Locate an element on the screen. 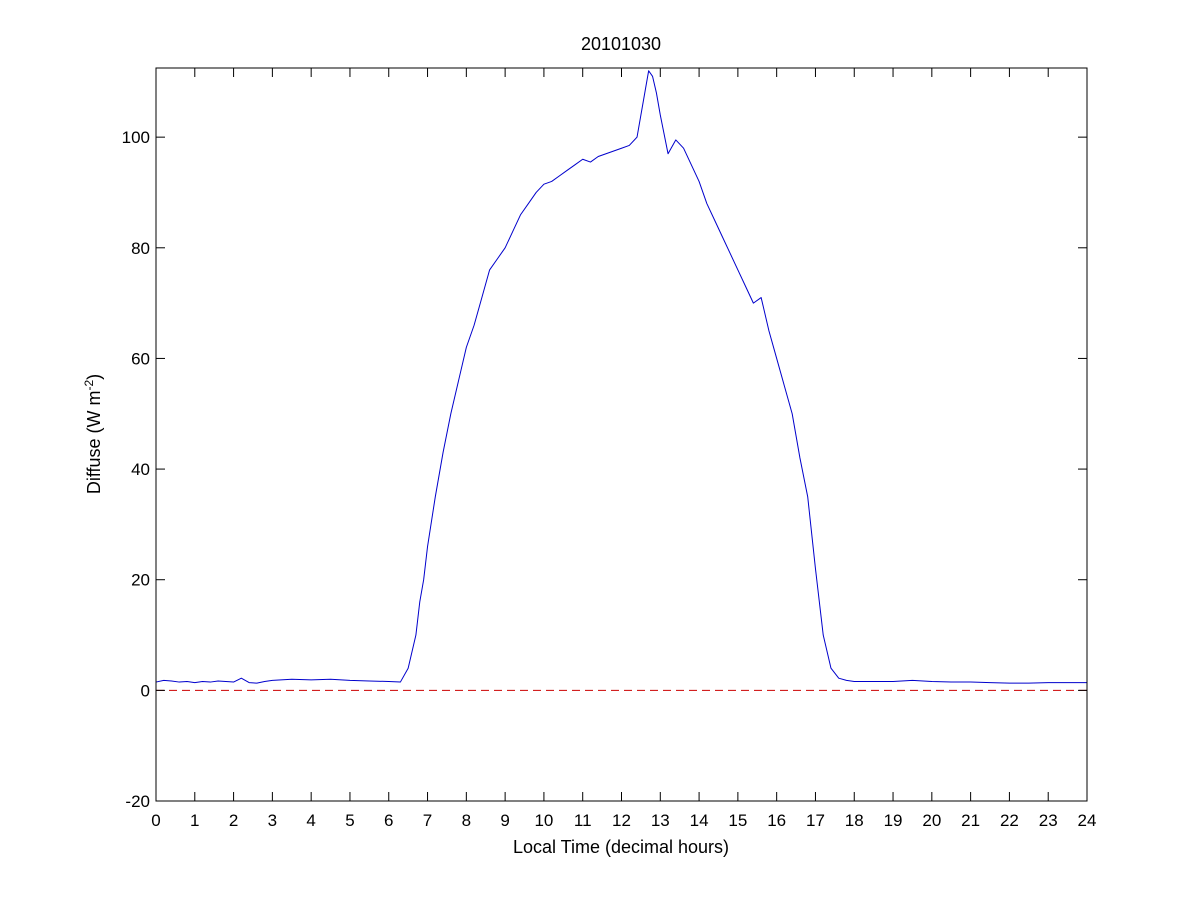 This screenshot has width=1201, height=905. y-axis-title: Diffuse (W m-2) is located at coordinates (93, 434).